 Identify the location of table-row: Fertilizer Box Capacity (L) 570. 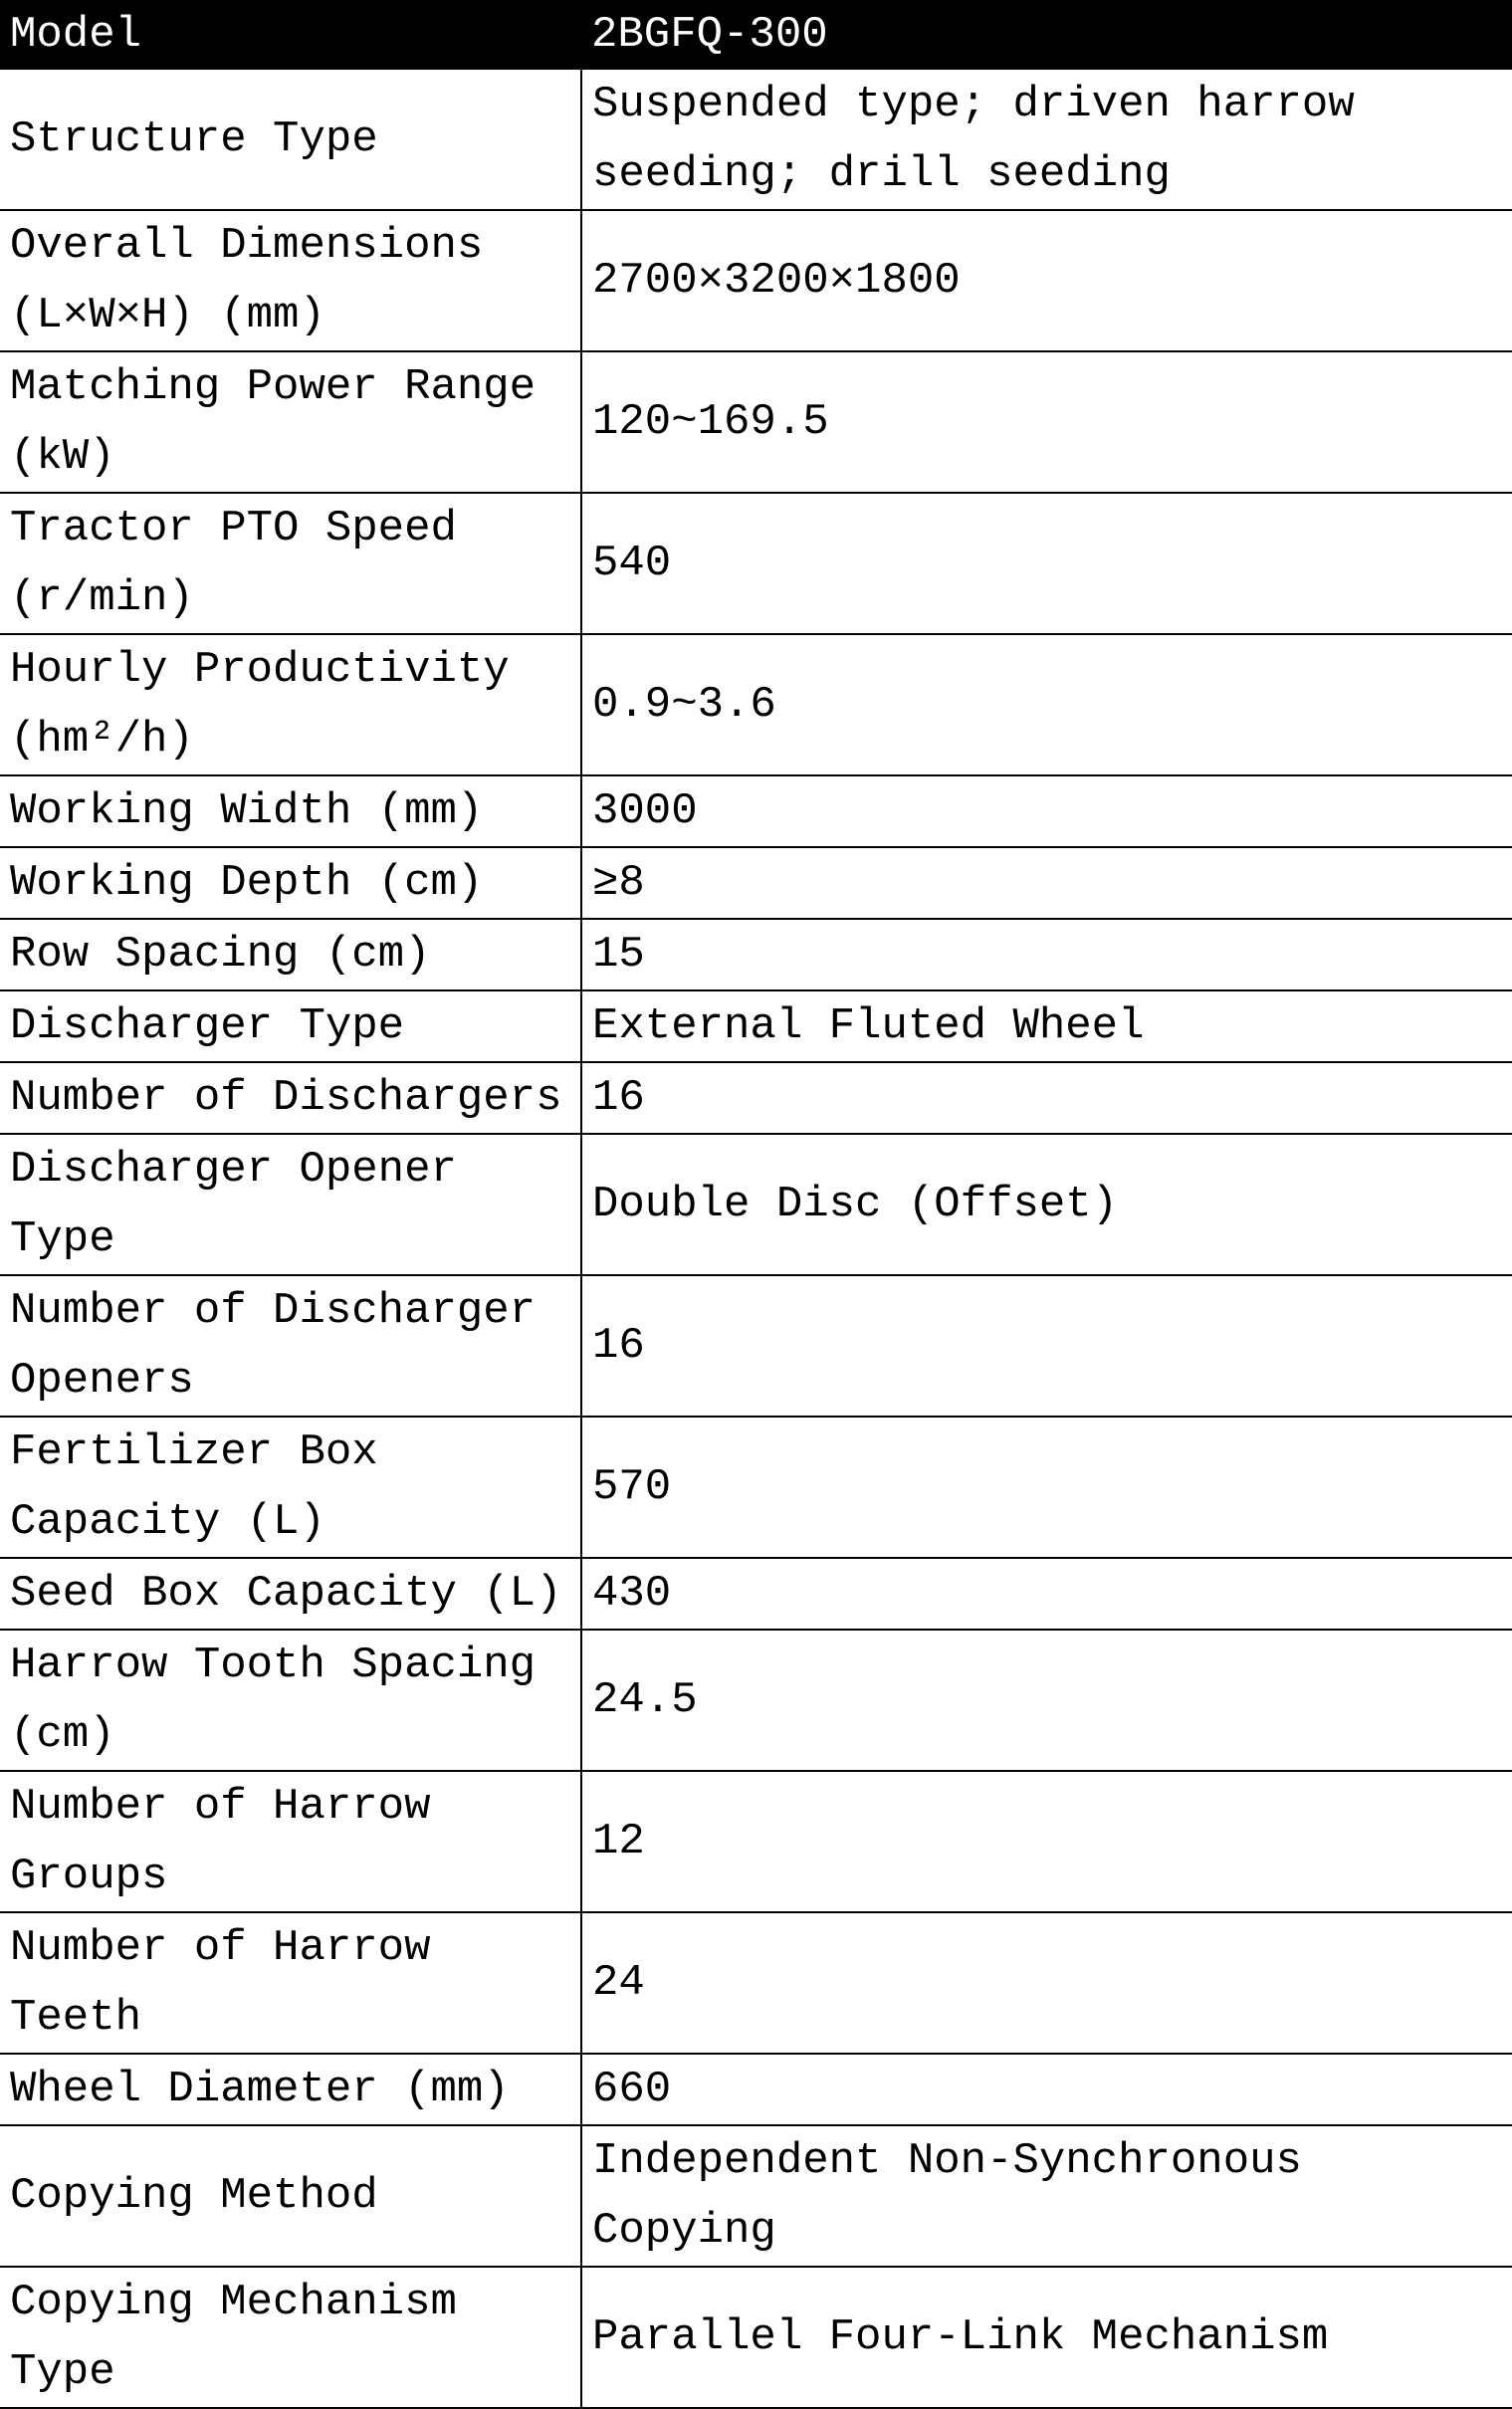
(756, 1488).